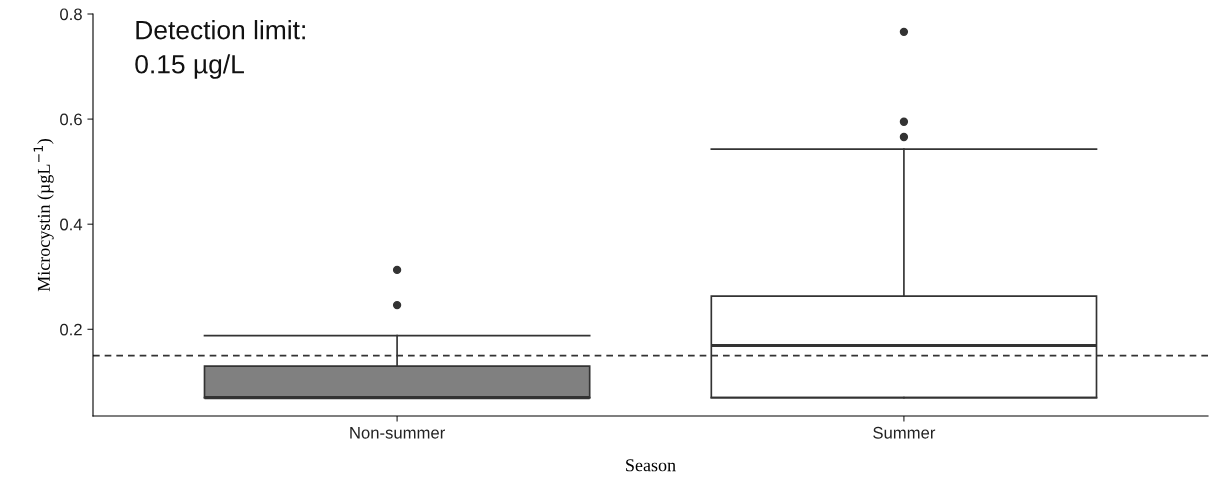 The height and width of the screenshot is (478, 1210). Describe the element at coordinates (71, 14) in the screenshot. I see `y-tick-label: 0.8` at that location.